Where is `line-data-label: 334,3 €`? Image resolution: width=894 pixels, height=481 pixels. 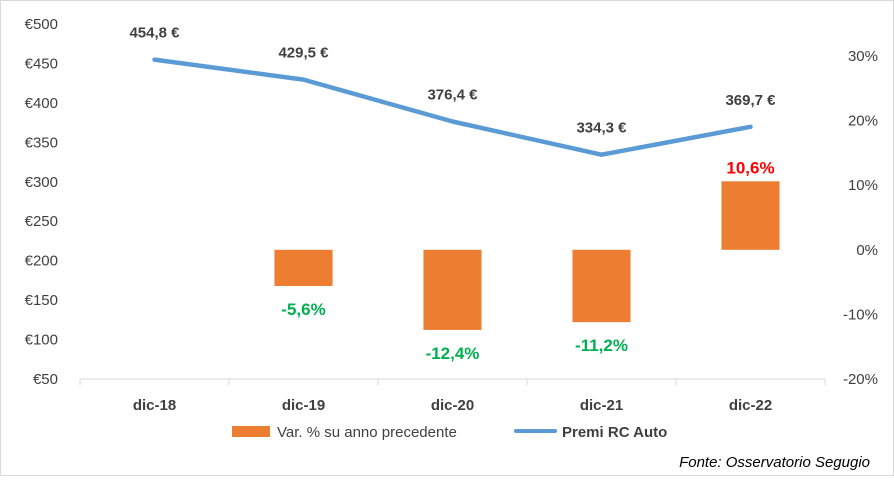
line-data-label: 334,3 € is located at coordinates (601, 128).